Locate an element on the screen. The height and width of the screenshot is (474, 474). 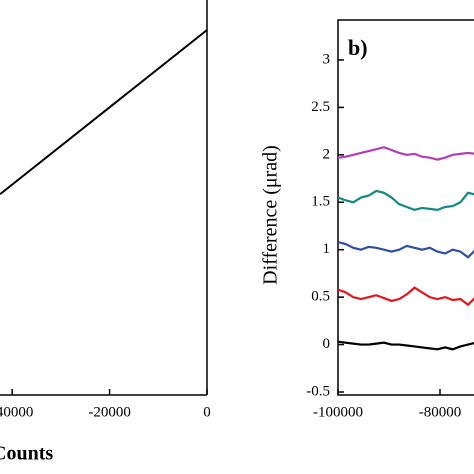
x-tick-label: -40000 is located at coordinates (16, 412).